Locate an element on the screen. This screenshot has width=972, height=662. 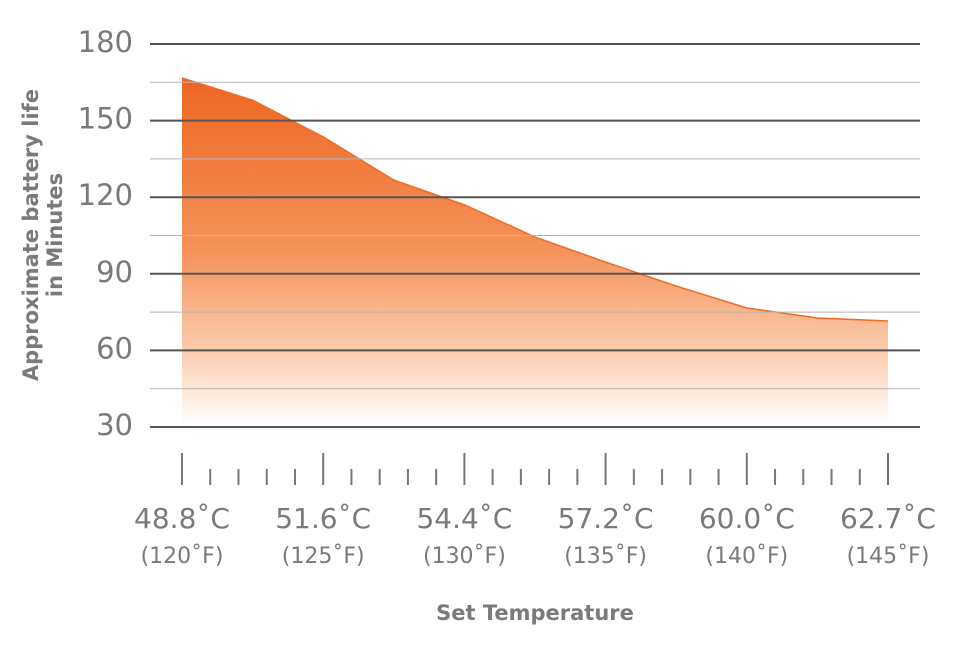
x-axis-title: Set Temperature is located at coordinates (535, 613).